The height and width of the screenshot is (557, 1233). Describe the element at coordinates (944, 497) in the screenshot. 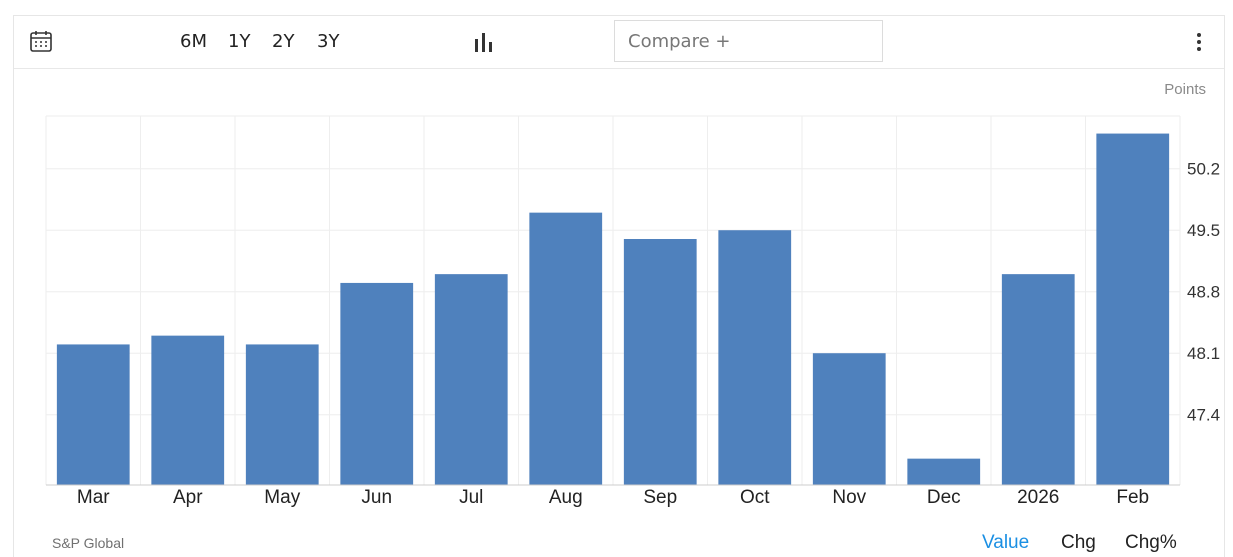

I see `x-tick-label: Dec` at that location.